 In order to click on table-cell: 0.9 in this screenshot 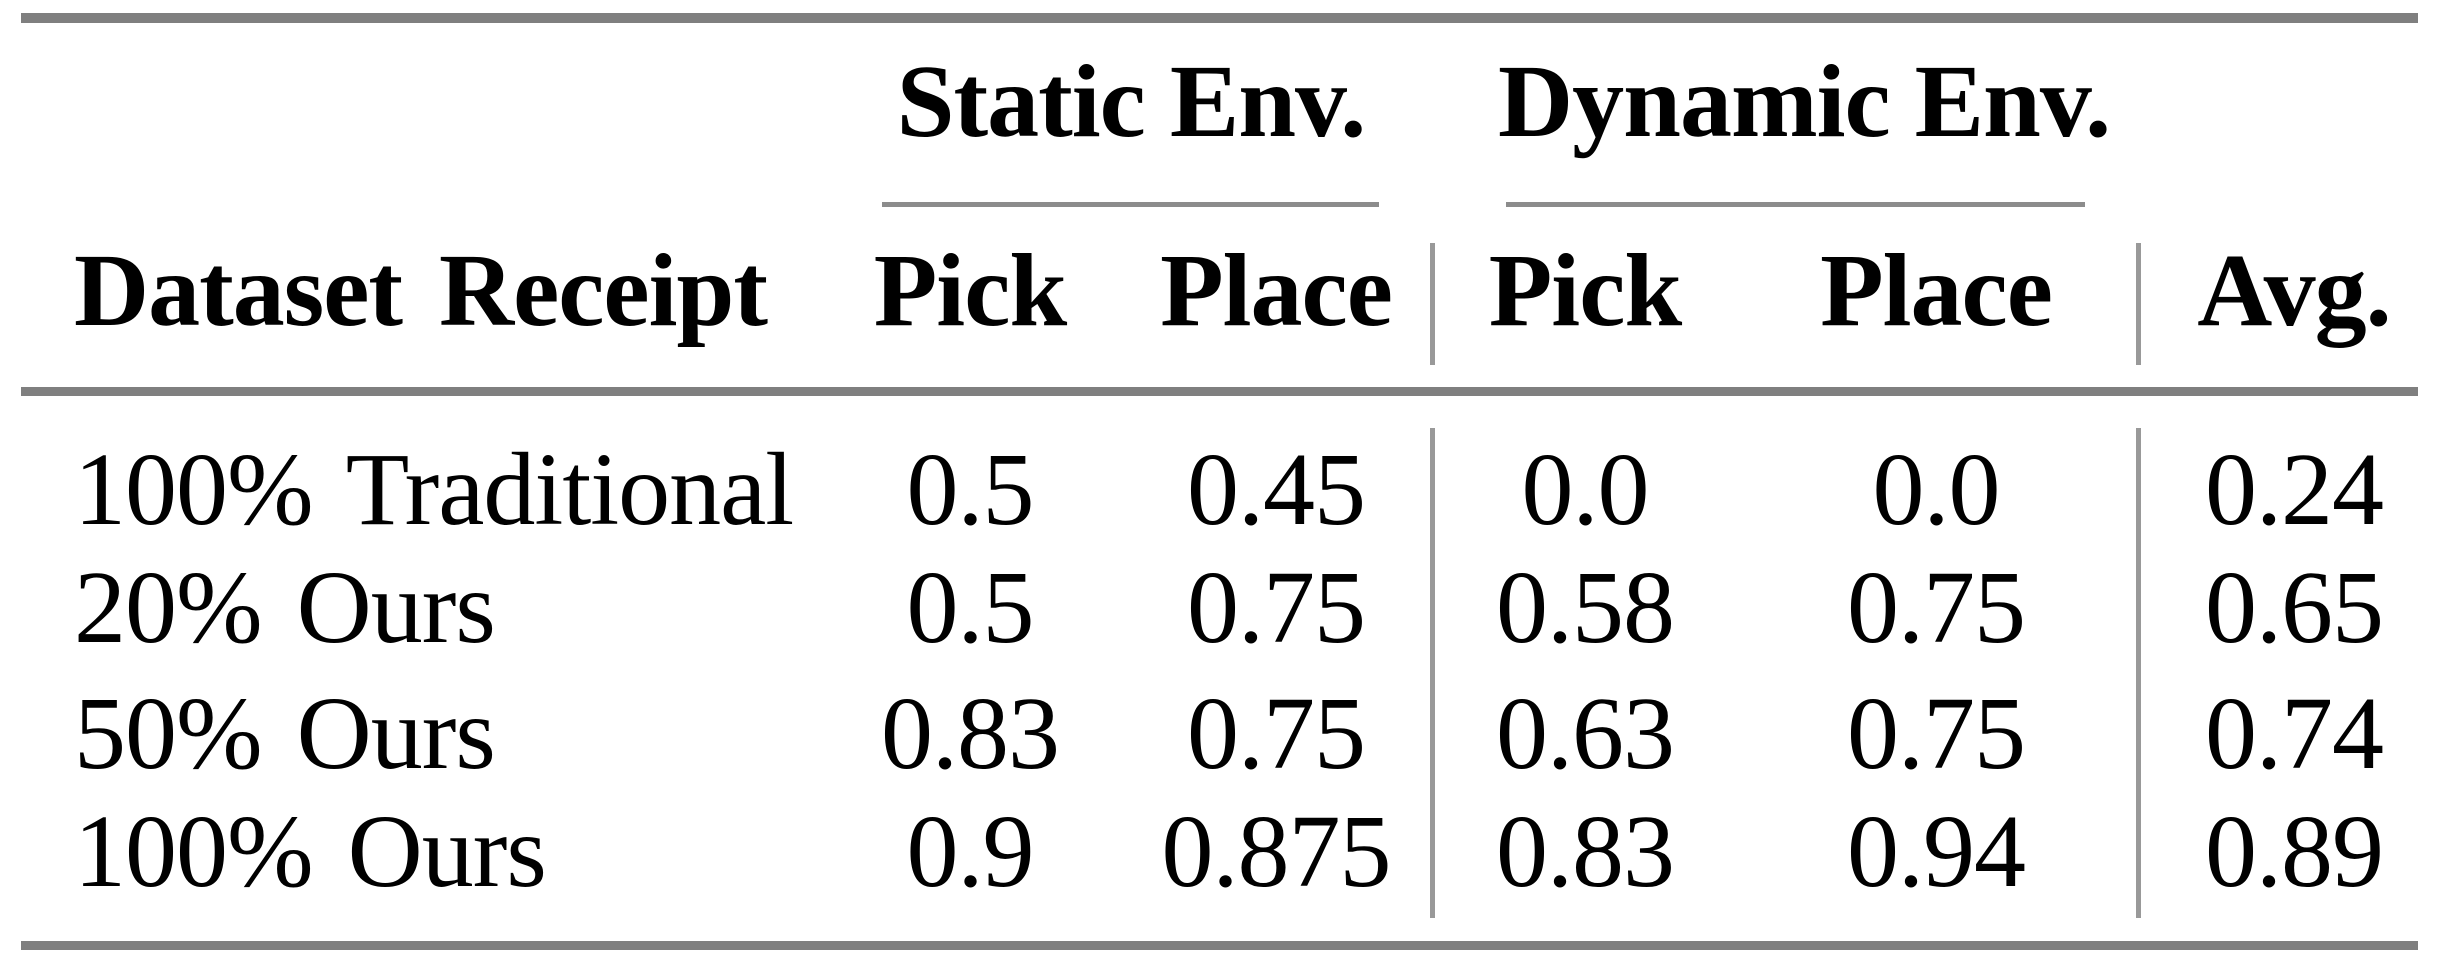, I will do `click(970, 851)`.